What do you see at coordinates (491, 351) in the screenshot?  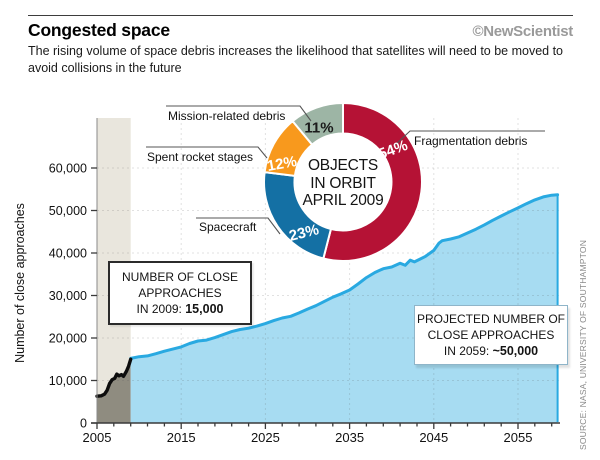 I see `annotation-line: IN 2059: ~50,000` at bounding box center [491, 351].